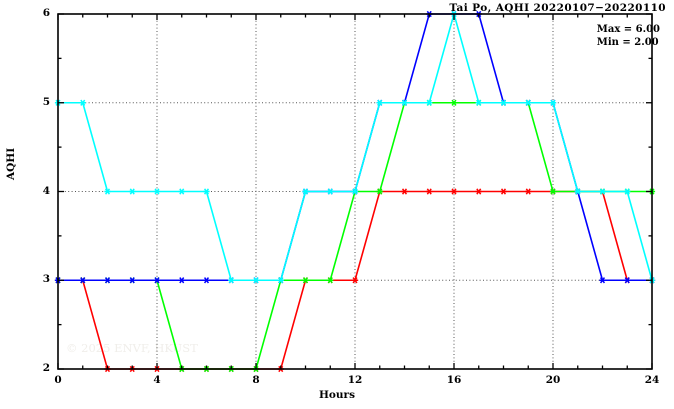 Image resolution: width=674 pixels, height=409 pixels. I want to click on x-tick-label: 0, so click(58, 380).